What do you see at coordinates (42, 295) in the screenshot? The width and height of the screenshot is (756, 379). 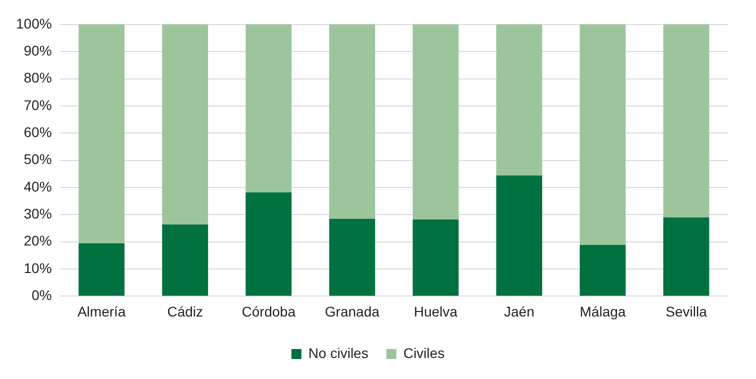 I see `y-tick-label: 0%` at bounding box center [42, 295].